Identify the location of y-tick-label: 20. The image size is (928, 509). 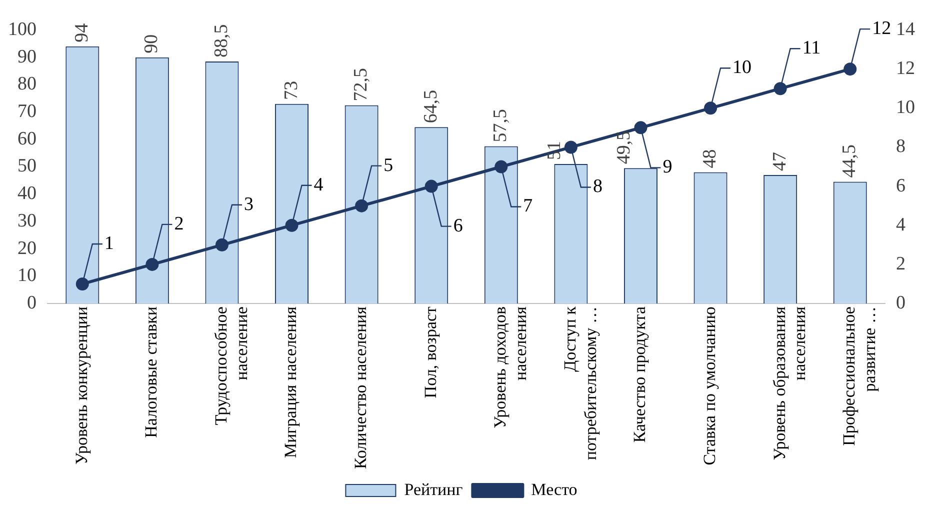
(27, 248).